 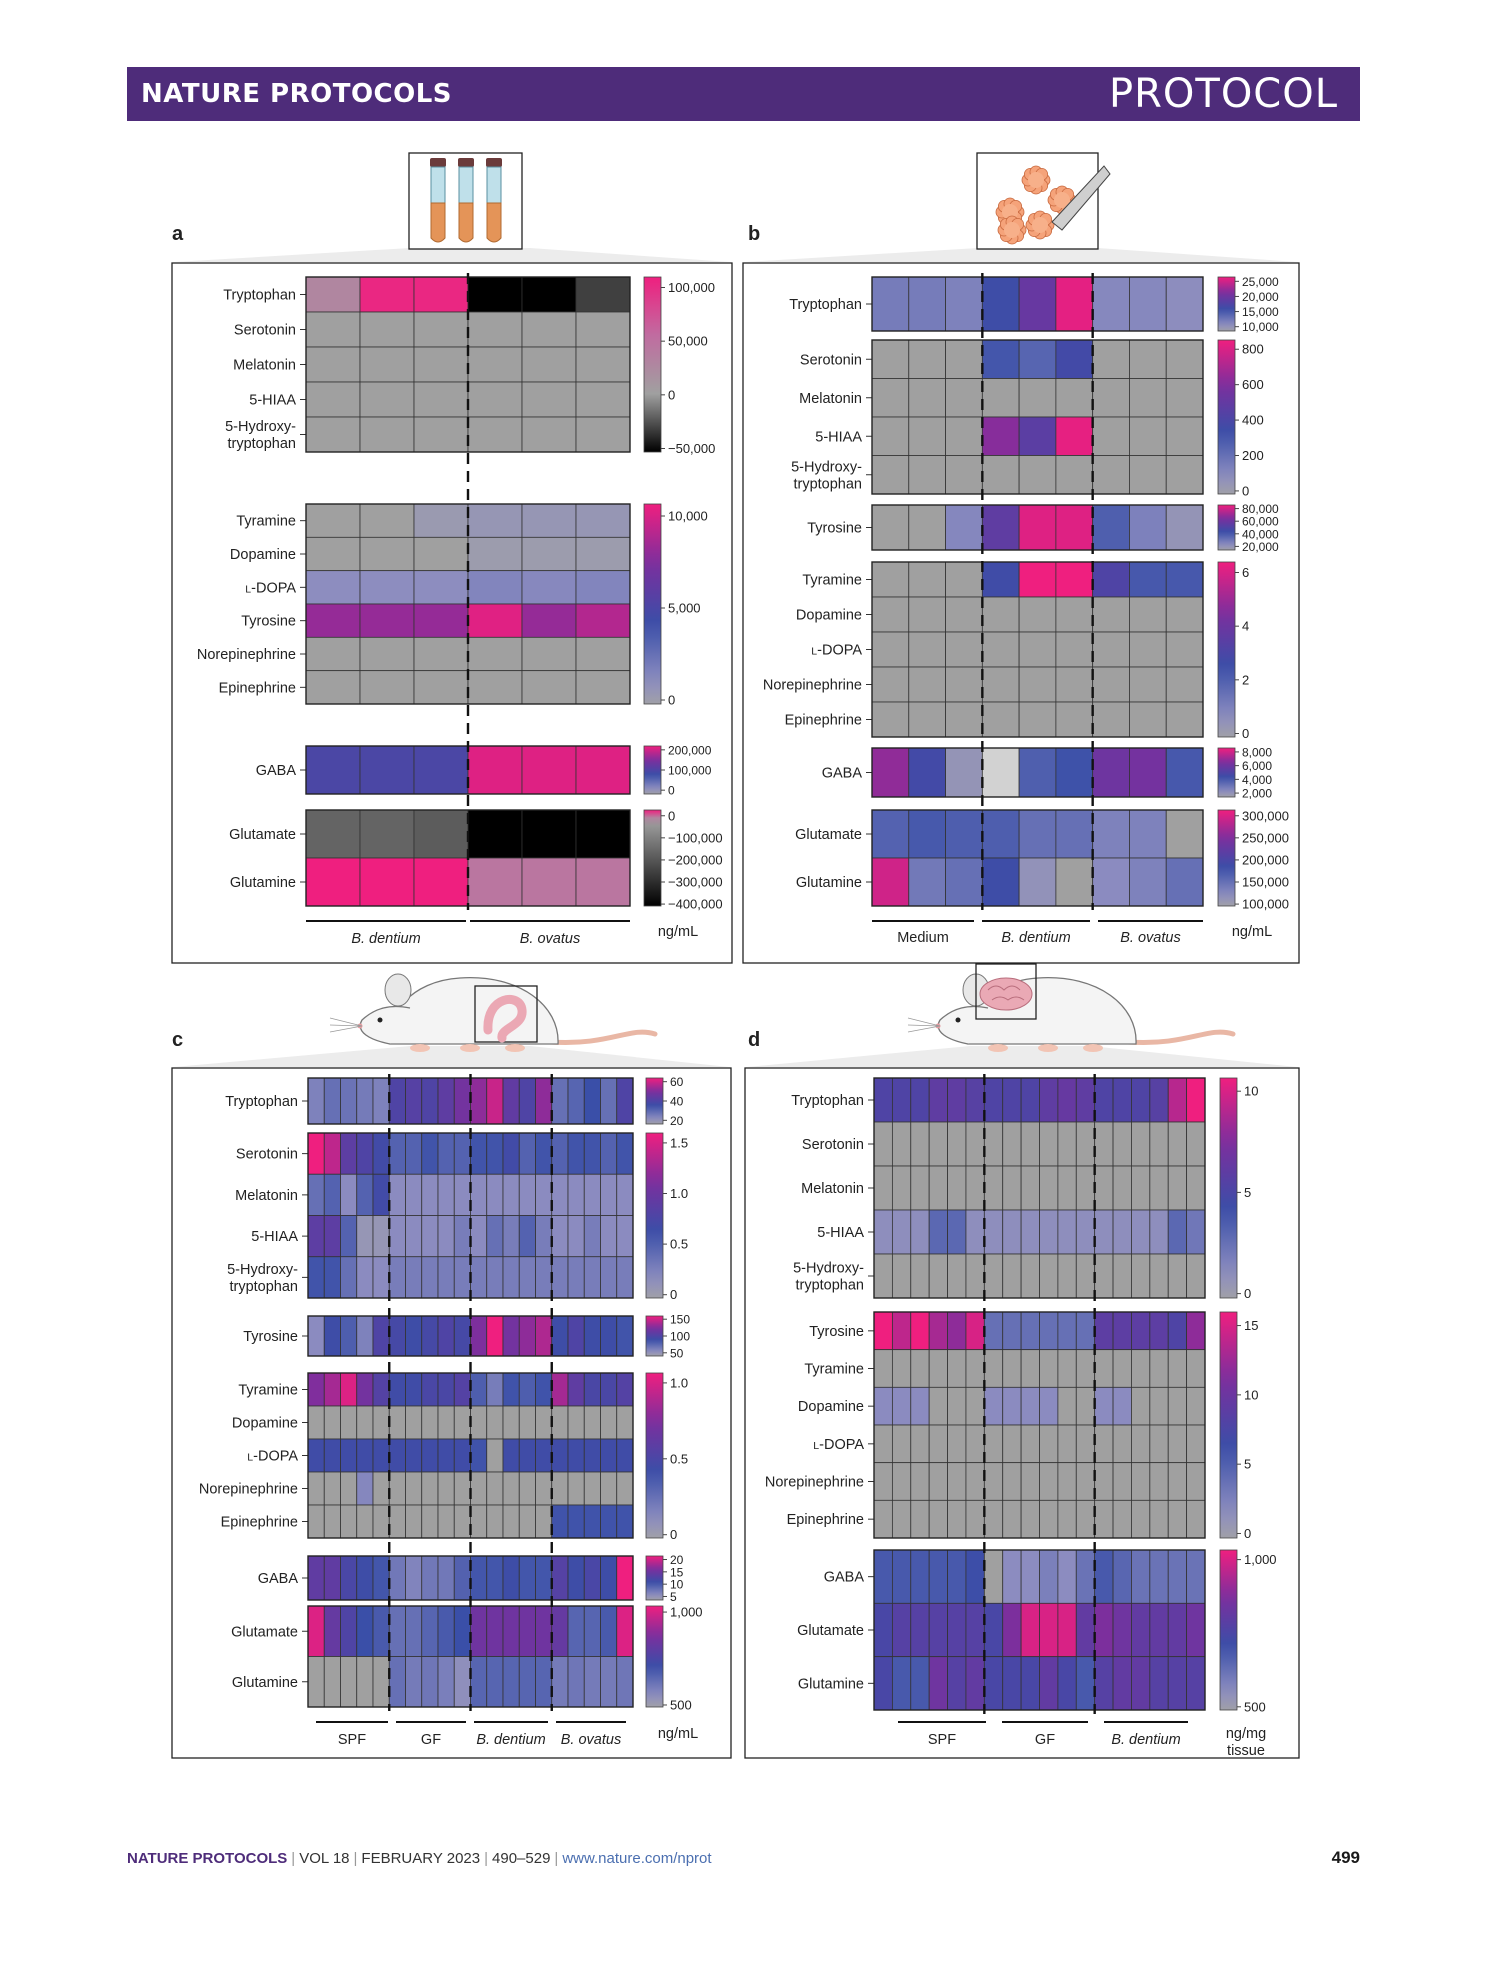 I want to click on footer-url: www.nature.com/nprot, so click(x=637, y=1858).